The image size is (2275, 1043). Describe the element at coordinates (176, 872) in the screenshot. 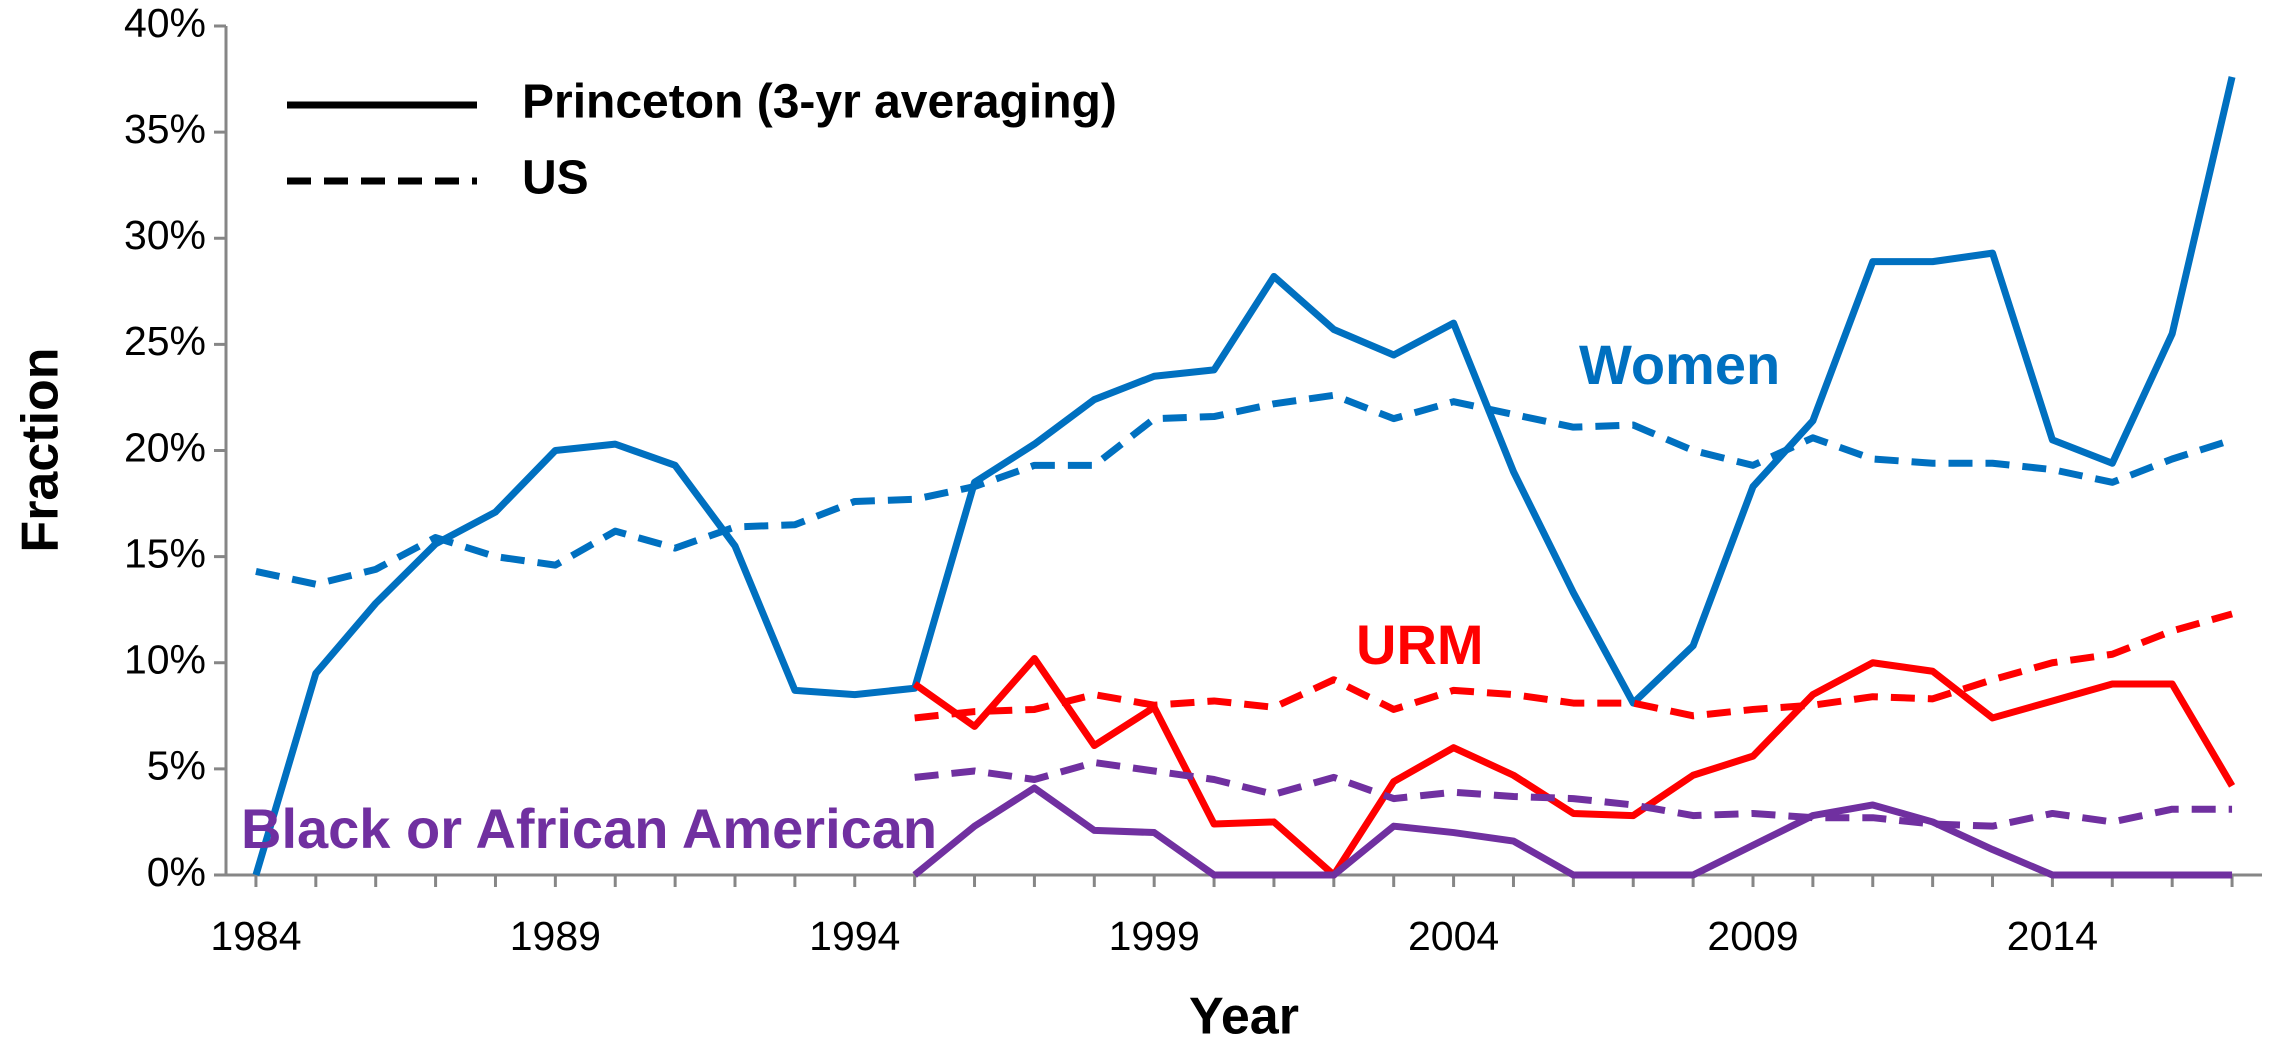

I see `y-tick-label: 0%` at that location.